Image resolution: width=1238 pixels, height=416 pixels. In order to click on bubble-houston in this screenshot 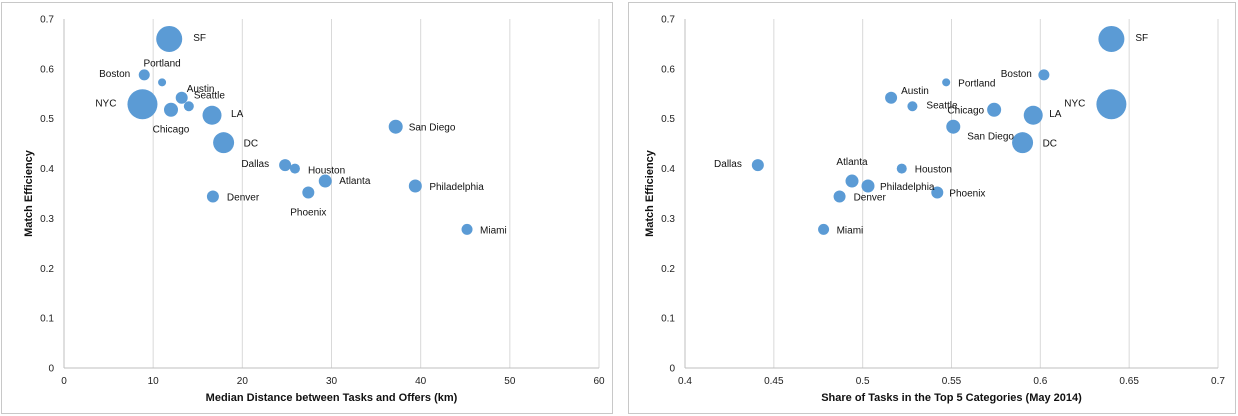, I will do `click(901, 168)`.